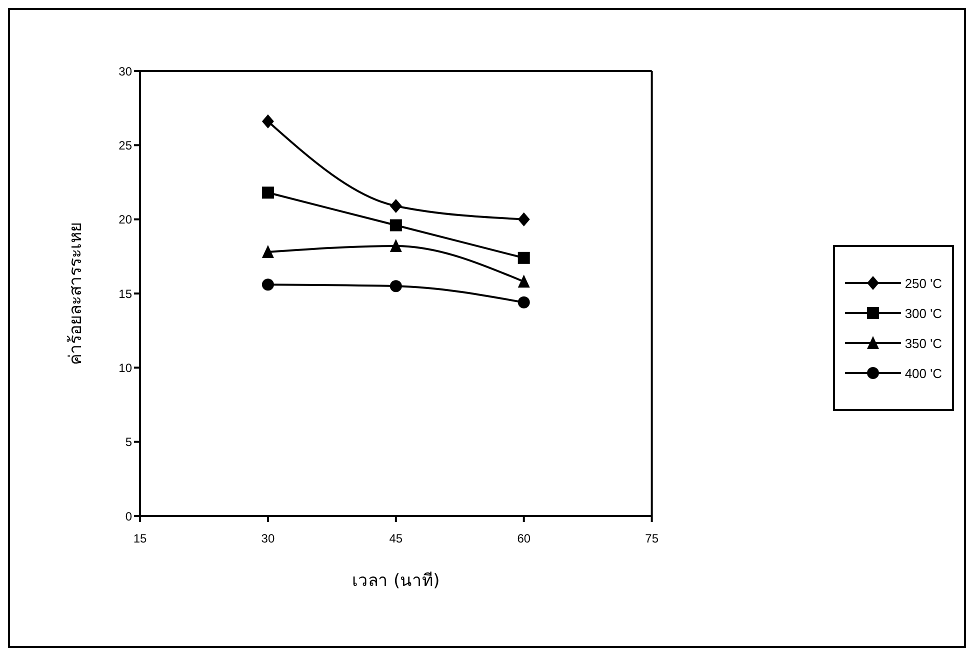  Describe the element at coordinates (396, 539) in the screenshot. I see `x-tick-label: 45` at that location.